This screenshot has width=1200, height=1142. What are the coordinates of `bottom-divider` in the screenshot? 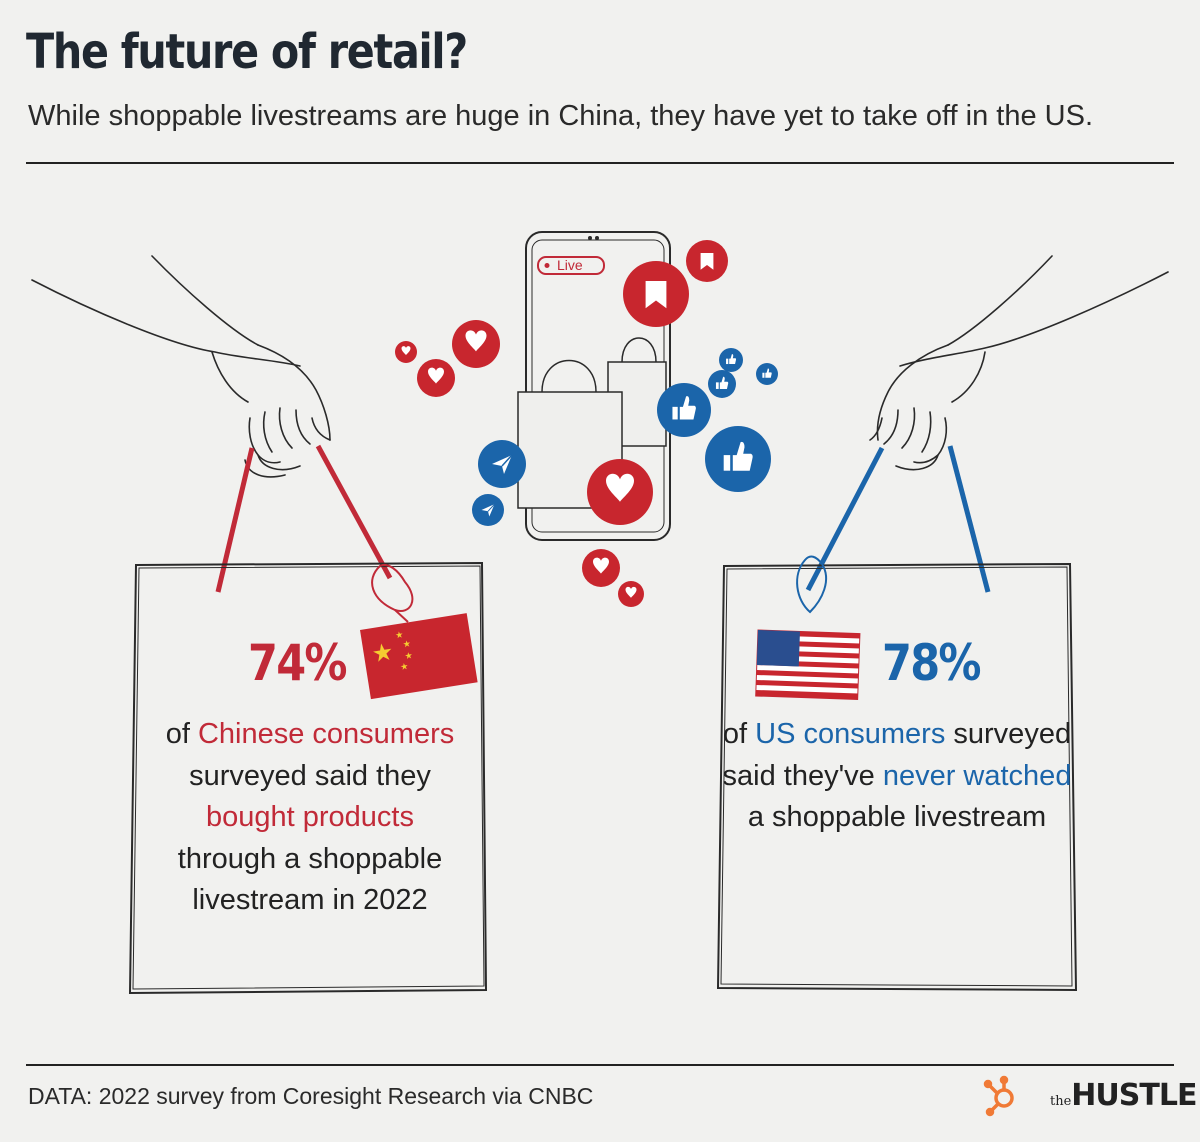 It's located at (600, 1065).